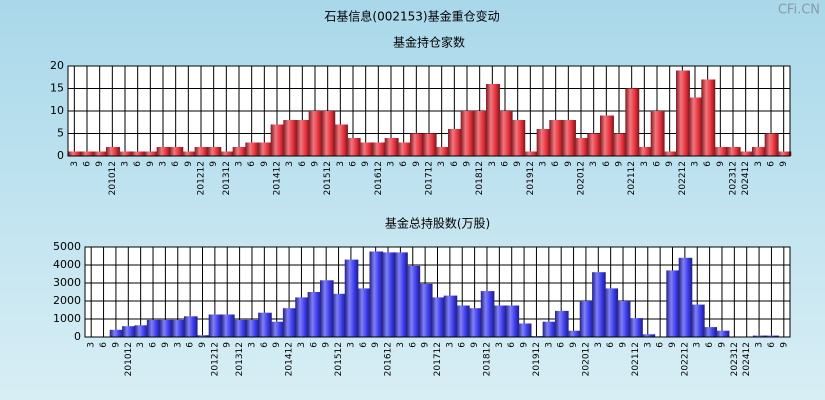 This screenshot has width=825, height=400. Describe the element at coordinates (379, 178) in the screenshot. I see `x-tick-label: 201612` at that location.